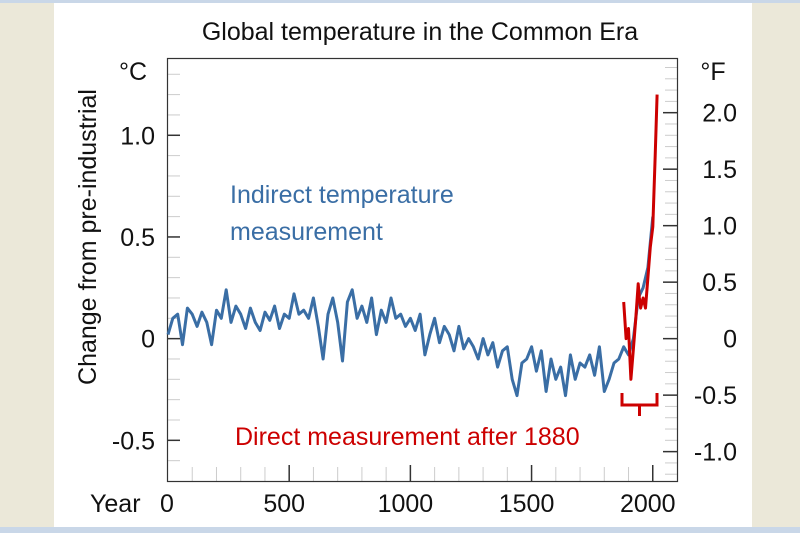 This screenshot has height=533, width=800. I want to click on window-top-strip, so click(400, 1).